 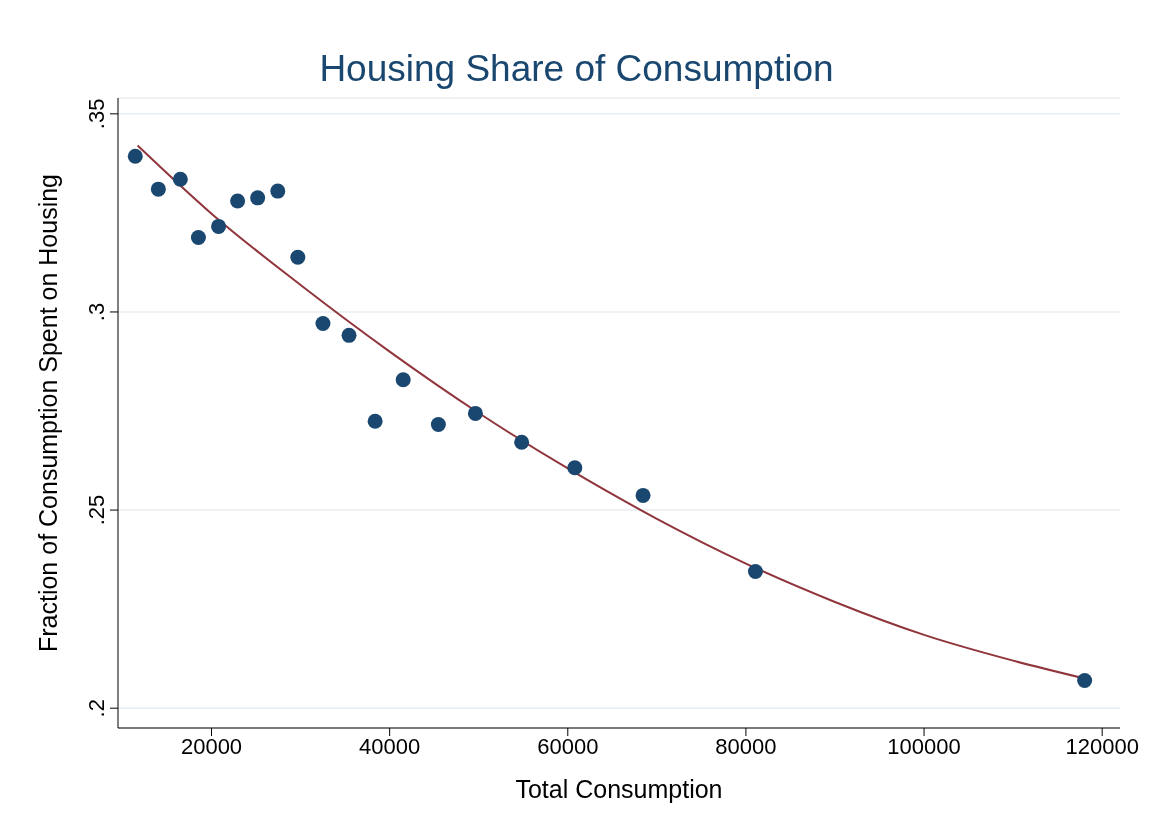 What do you see at coordinates (211, 746) in the screenshot?
I see `x-tick-label: 20000` at bounding box center [211, 746].